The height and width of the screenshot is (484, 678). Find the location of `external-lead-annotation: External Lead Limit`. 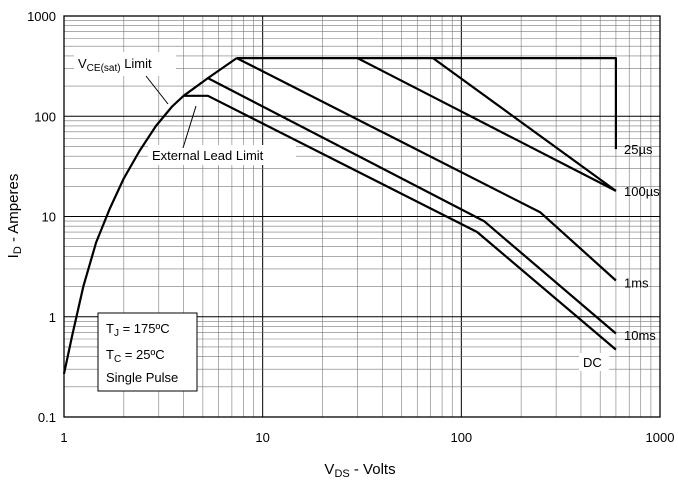

external-lead-annotation: External Lead Limit is located at coordinates (222, 135).